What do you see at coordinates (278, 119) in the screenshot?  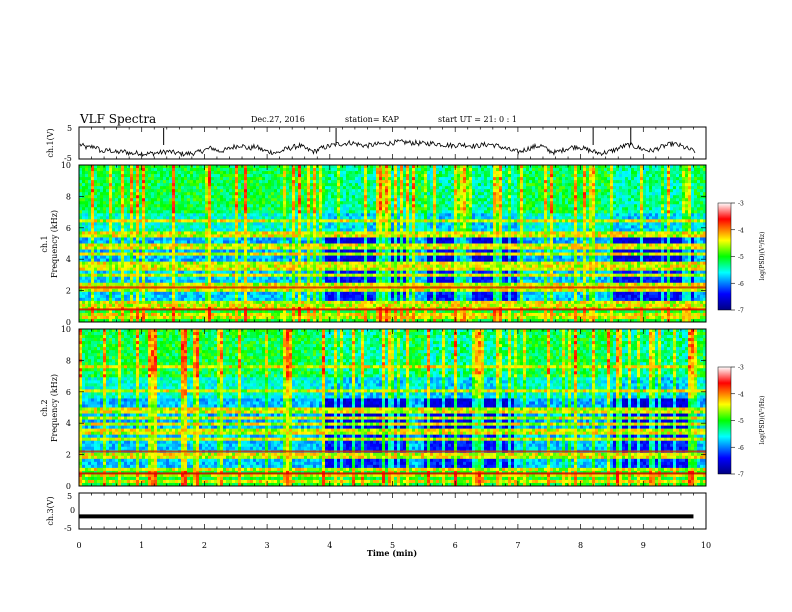 I see `date-label: Dec.27, 2016` at bounding box center [278, 119].